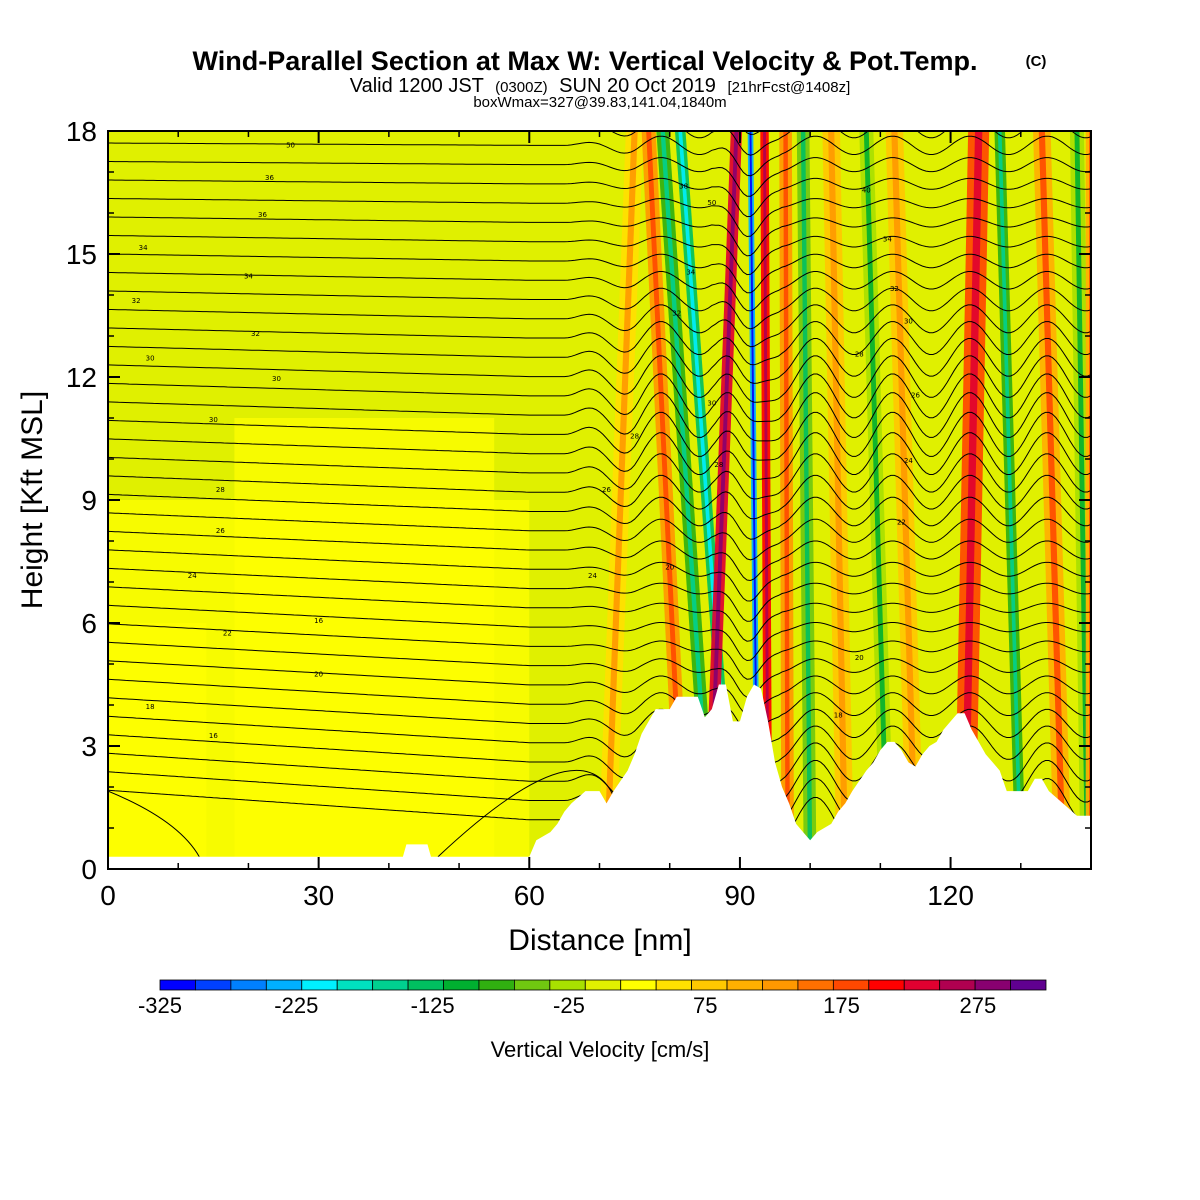 The width and height of the screenshot is (1200, 1200). I want to click on contour-label: 34, so click(690, 273).